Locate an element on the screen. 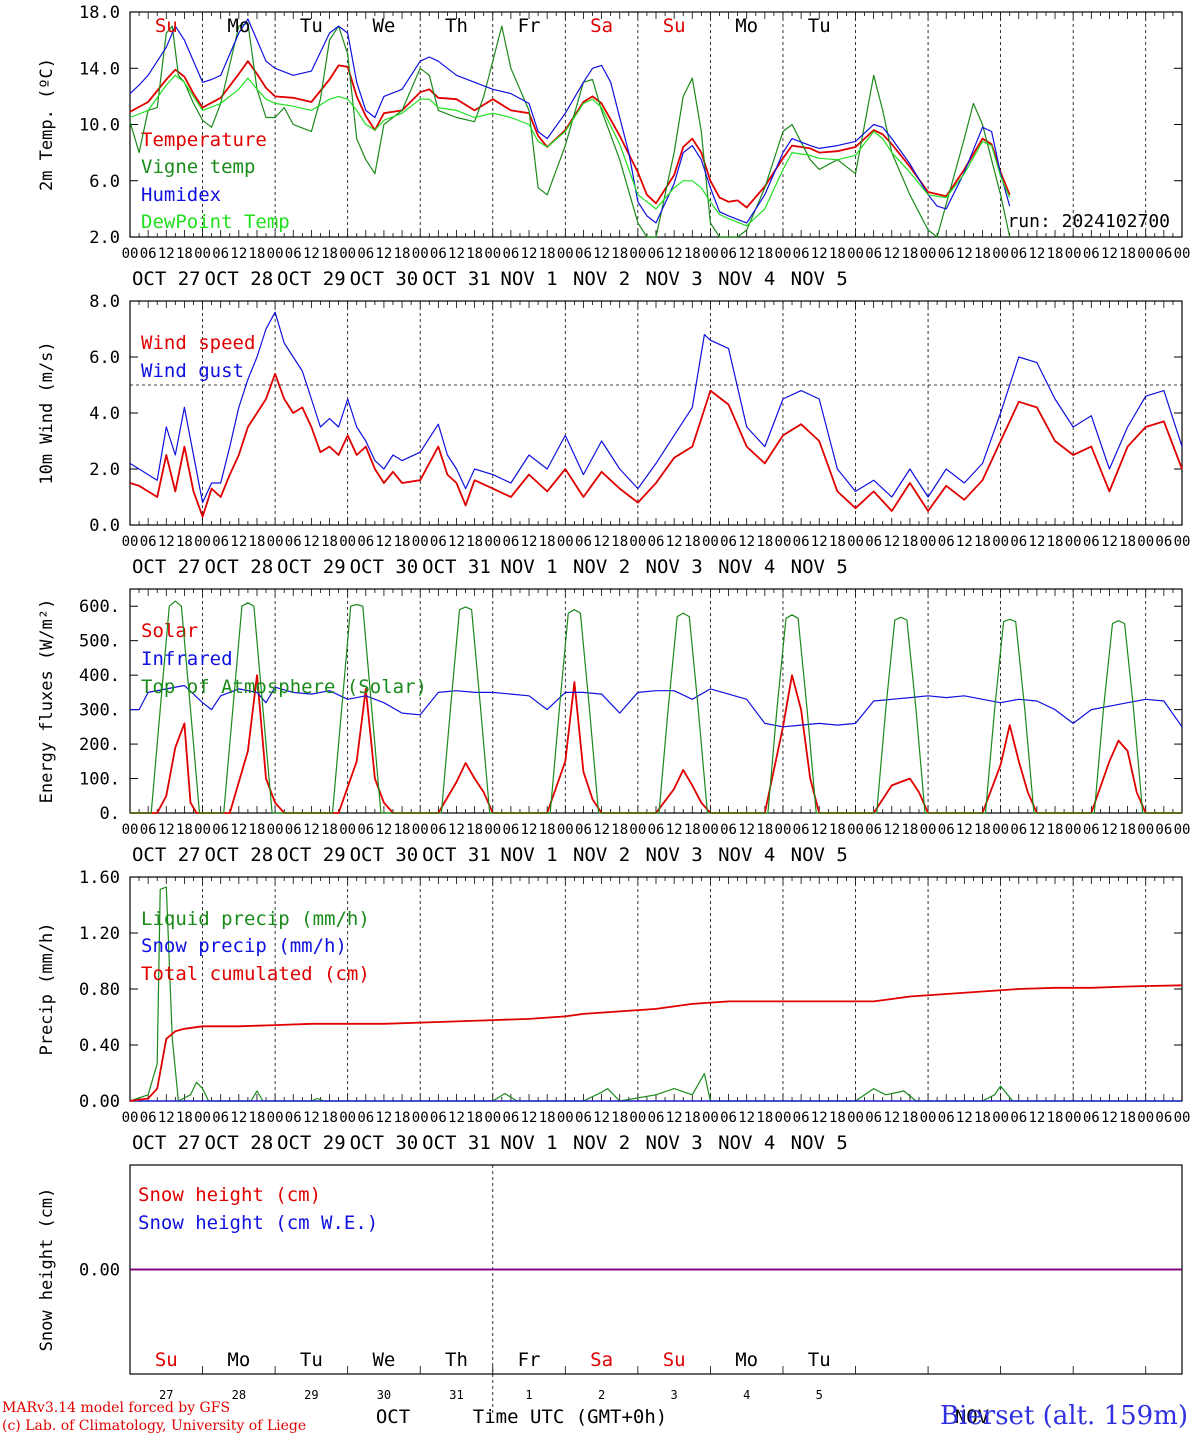  date-label: NOV 4 is located at coordinates (746, 279).